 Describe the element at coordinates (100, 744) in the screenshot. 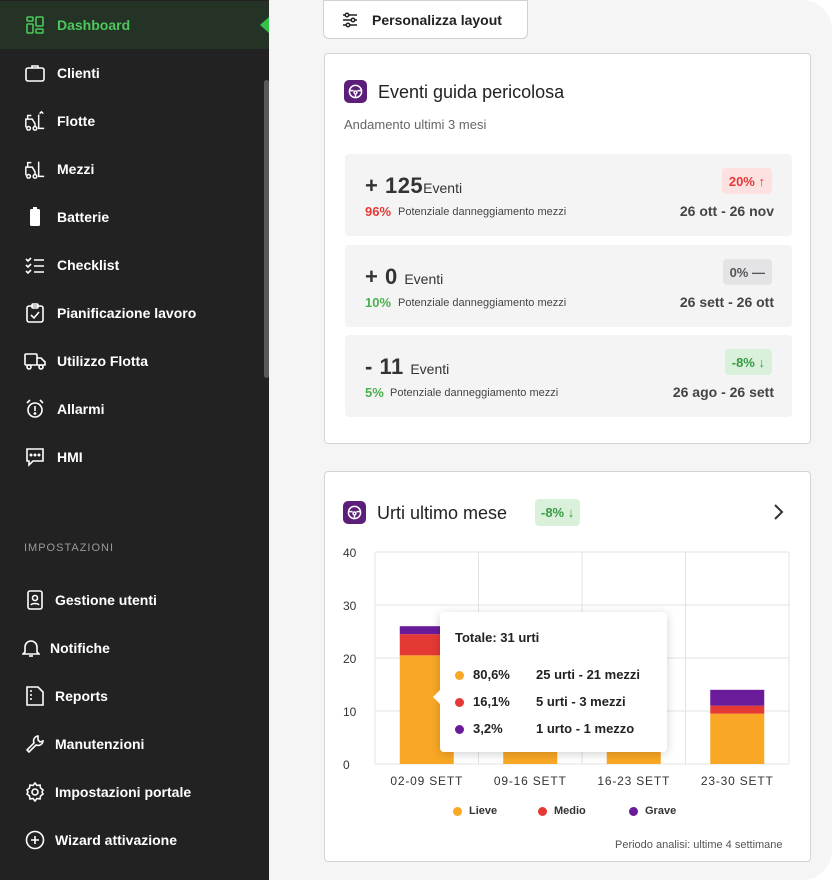

I see `sidebar-item-label: Manutenzioni` at that location.